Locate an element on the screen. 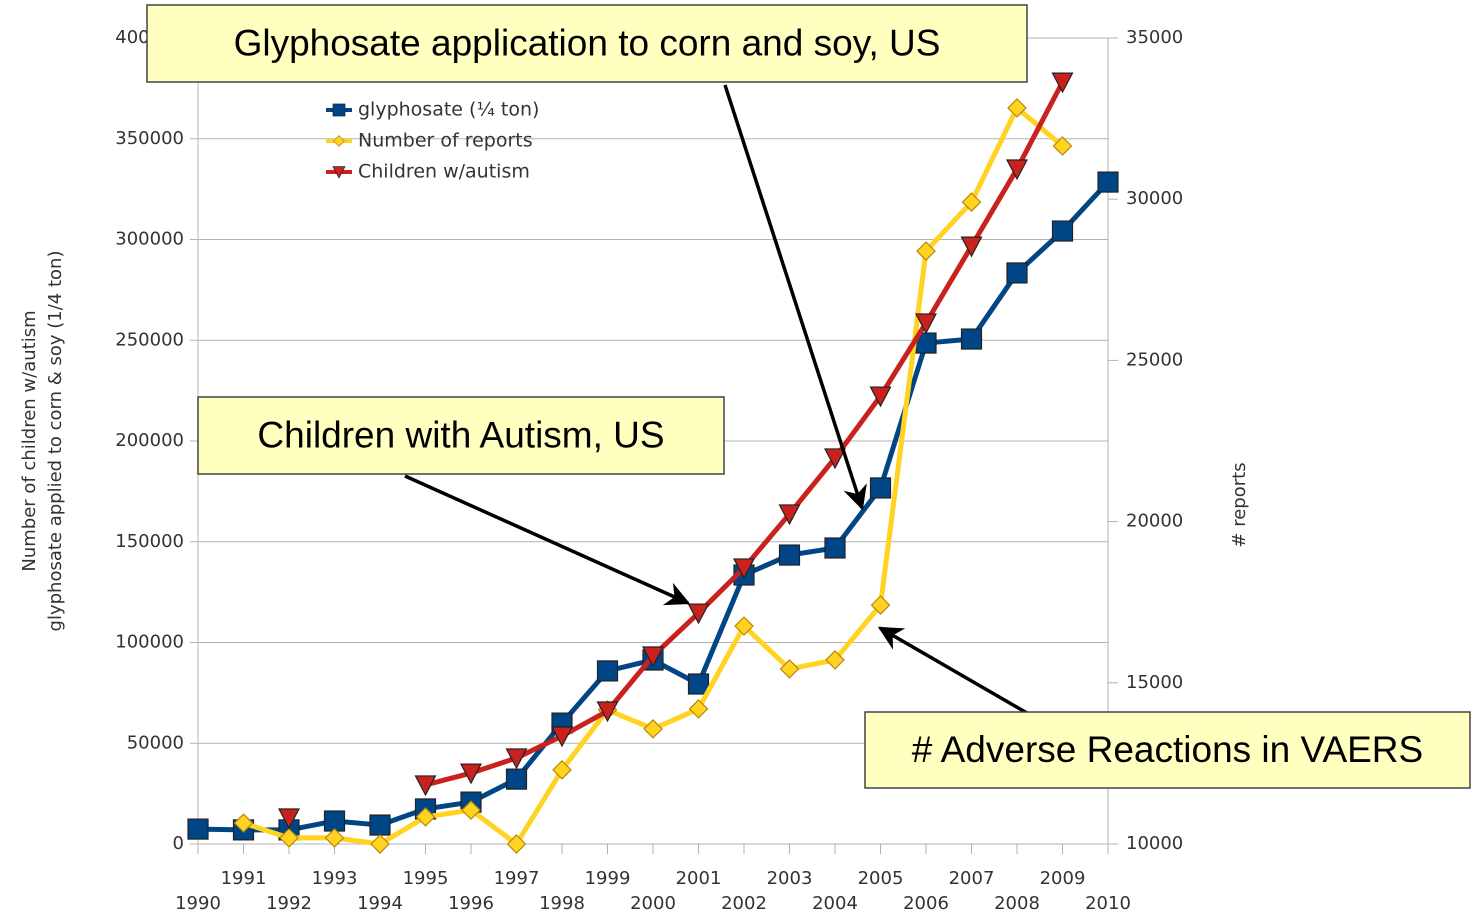  annotation-text: Children with Autism, US is located at coordinates (460, 434).